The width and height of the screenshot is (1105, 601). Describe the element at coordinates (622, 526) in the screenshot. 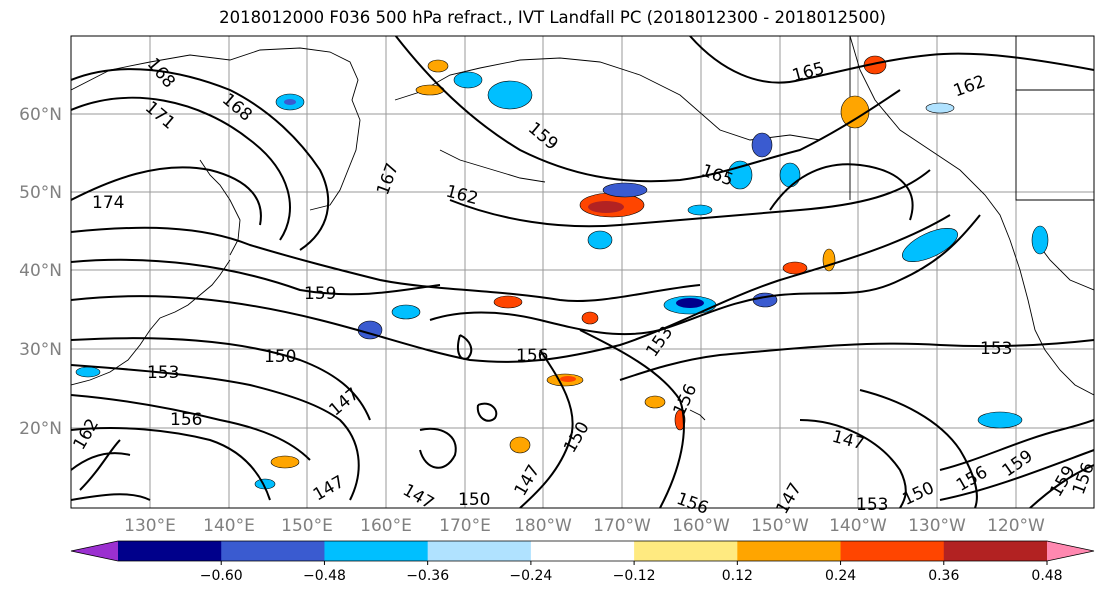

I see `lon-label: 170°W` at that location.